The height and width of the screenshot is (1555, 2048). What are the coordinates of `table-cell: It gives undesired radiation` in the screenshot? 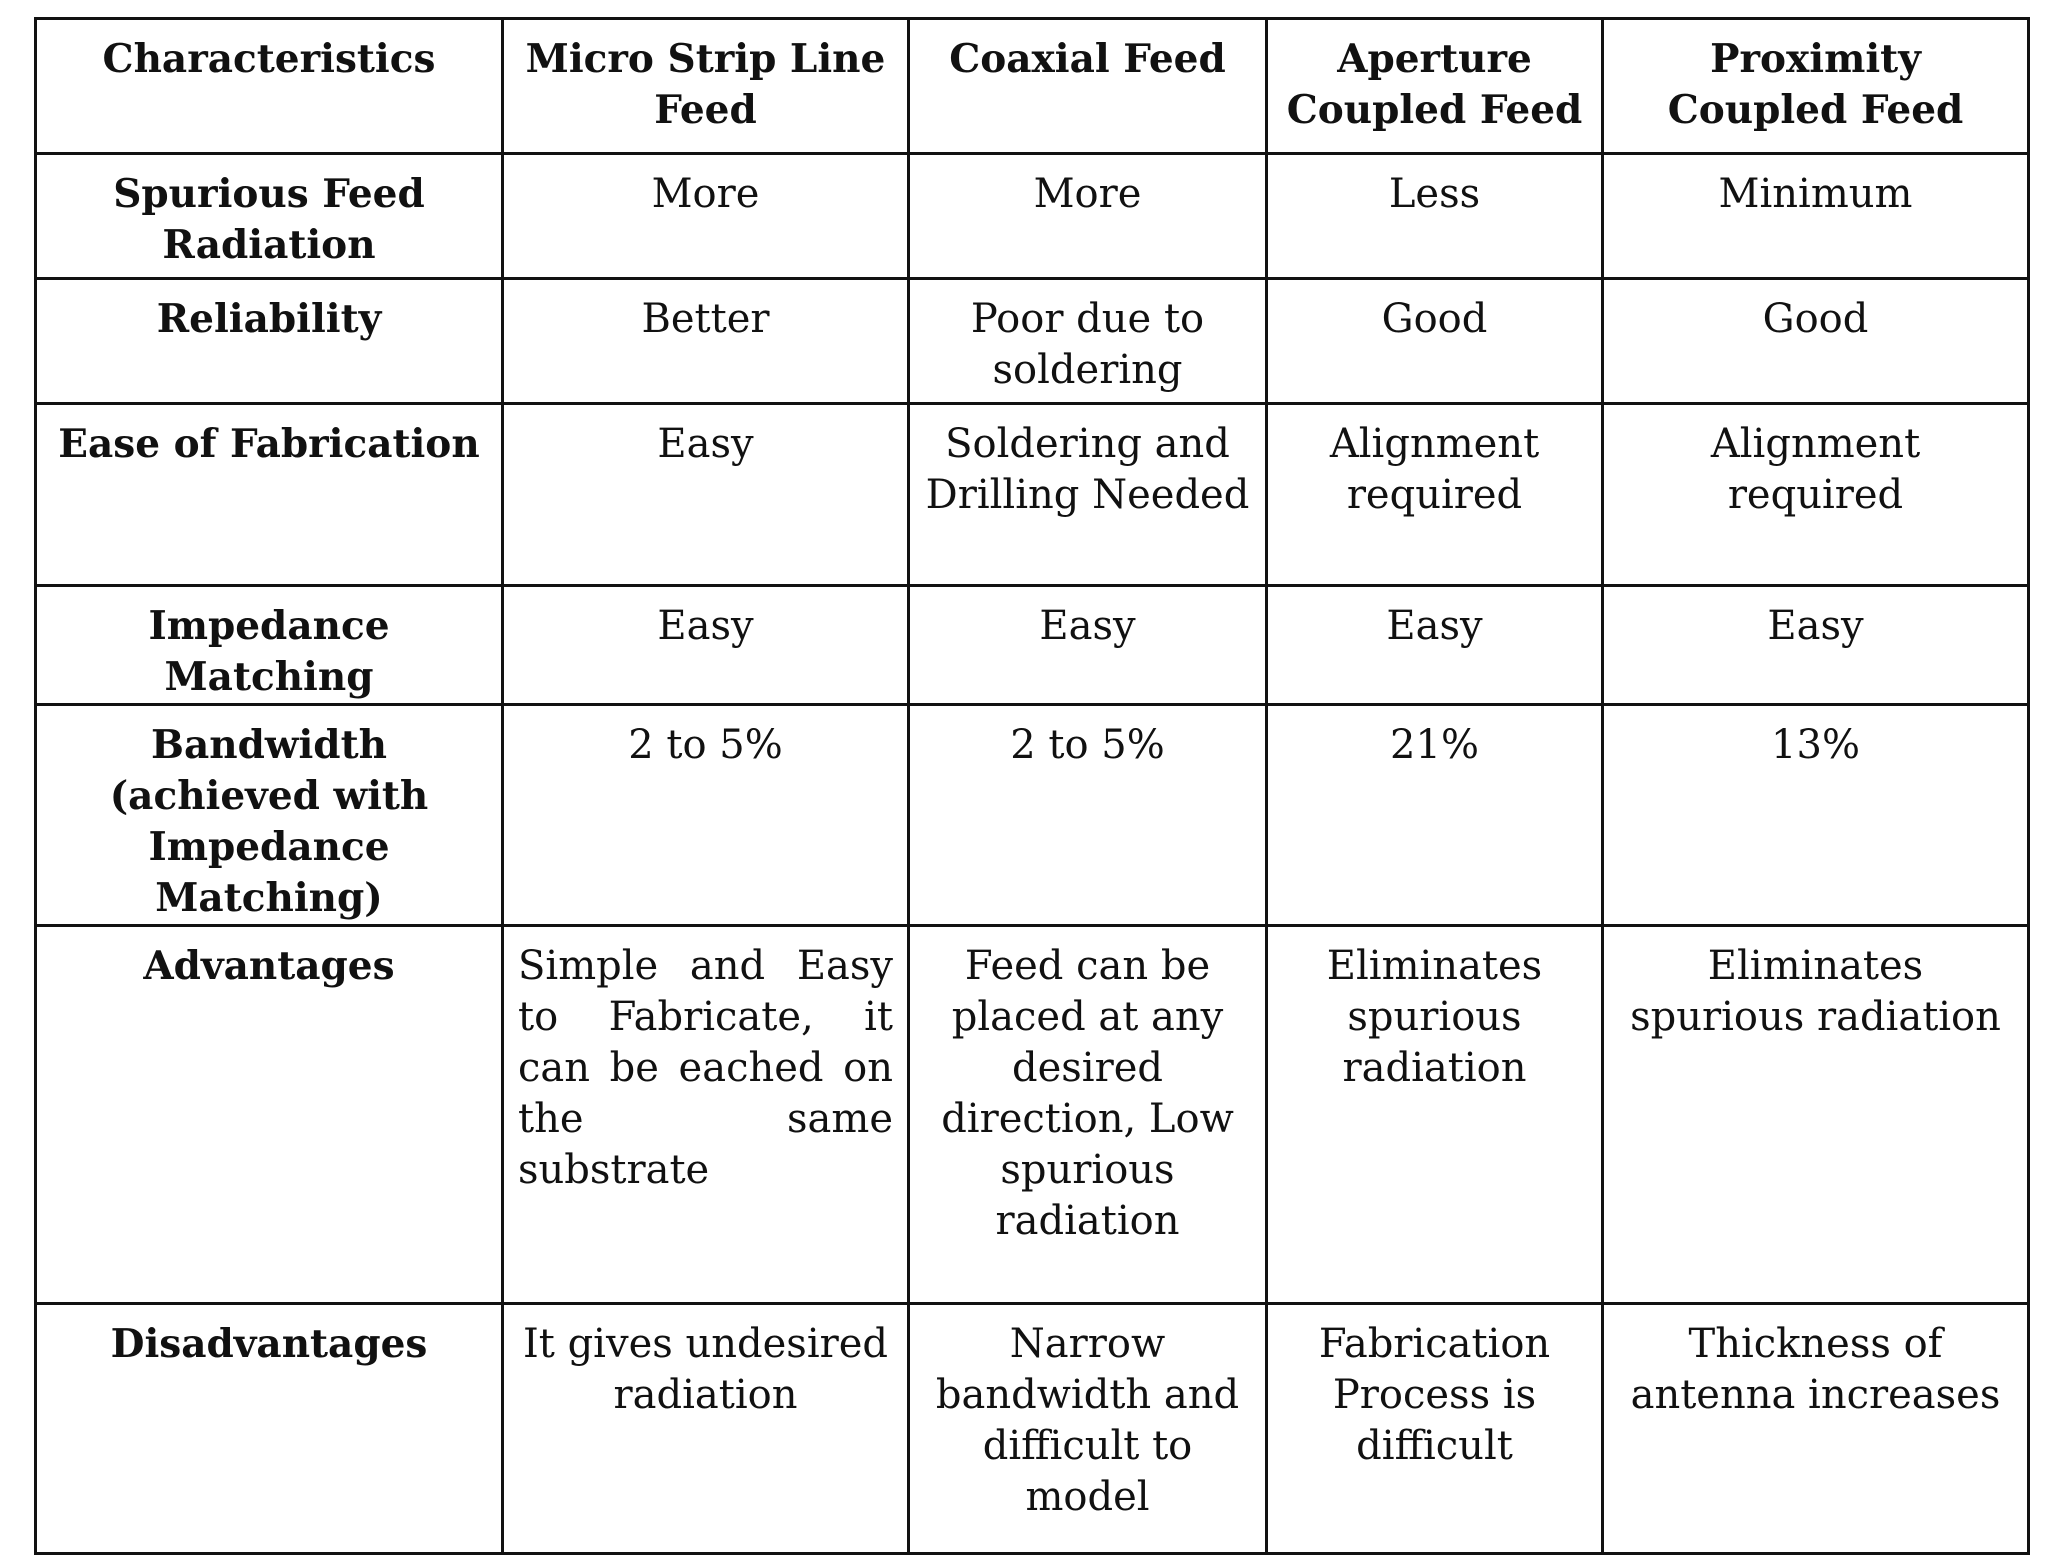 It's located at (705, 1428).